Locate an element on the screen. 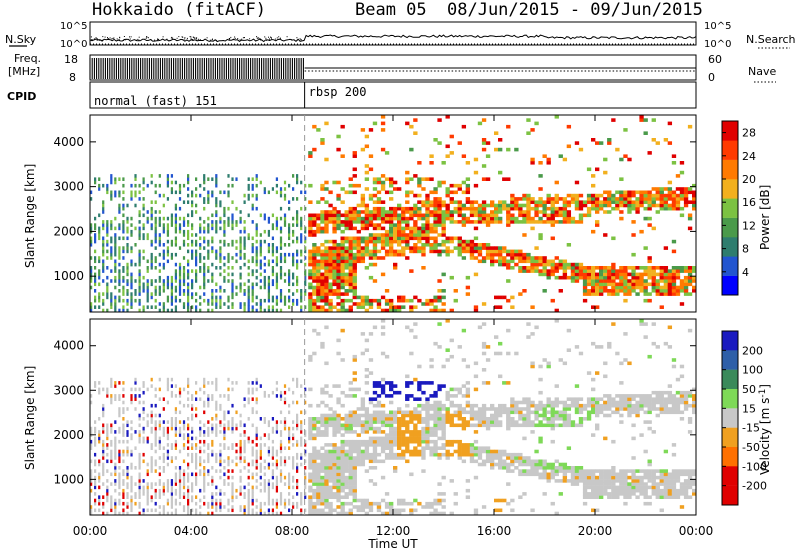 The width and height of the screenshot is (800, 554). x-tick-label: 16:00 is located at coordinates (494, 531).